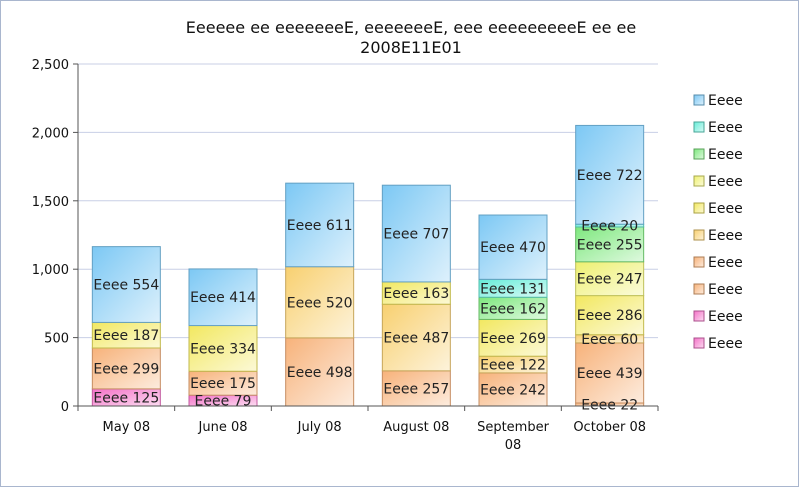 The width and height of the screenshot is (799, 487). I want to click on data-label: Eeee 414, so click(223, 298).